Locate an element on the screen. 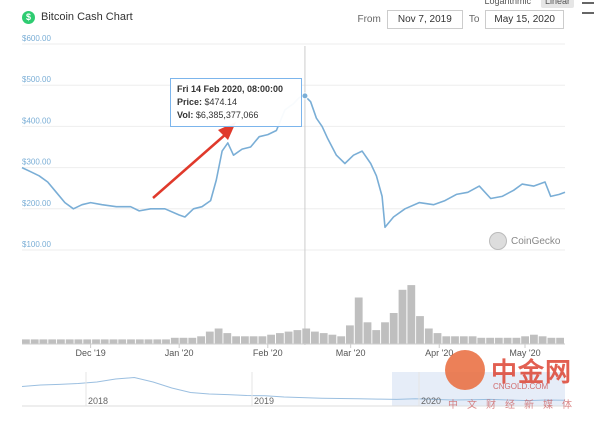 The image size is (600, 422). scale-option-logarithmic: Logarithmic is located at coordinates (507, 3).